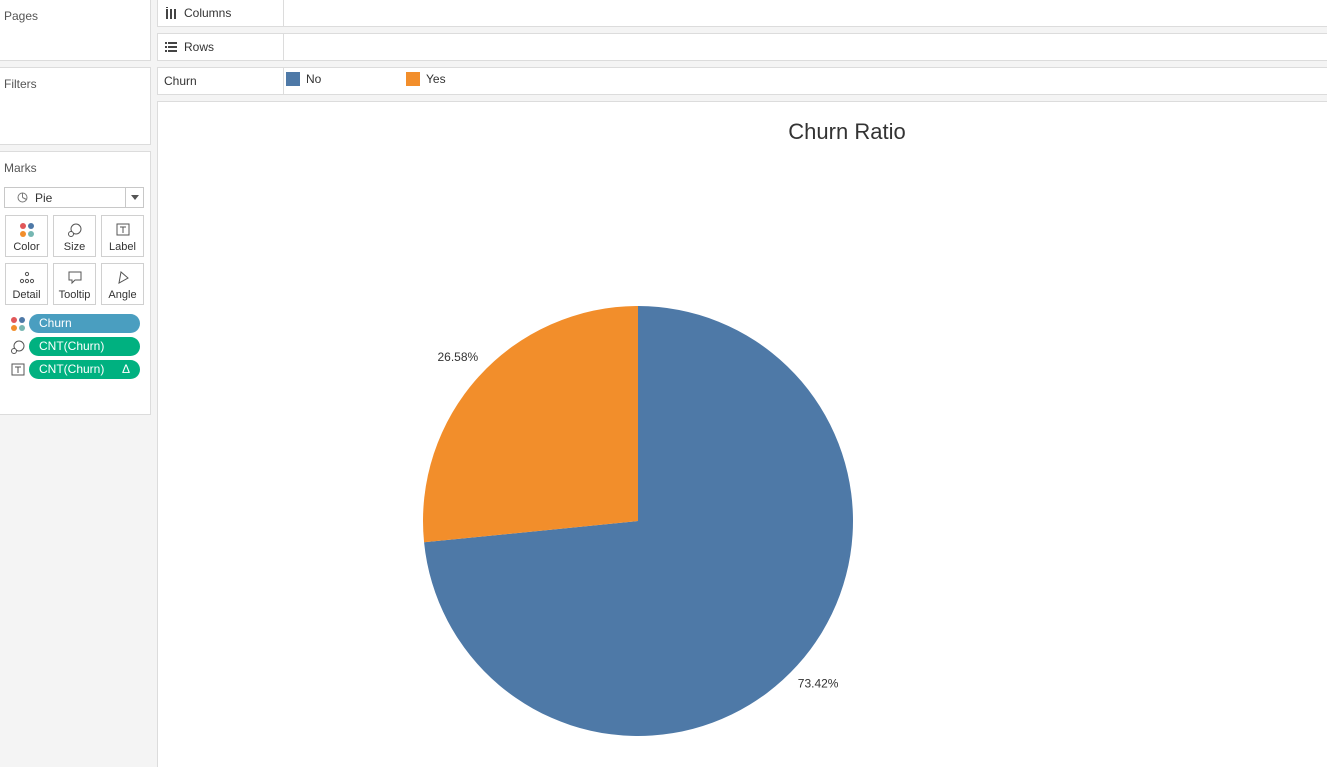 The width and height of the screenshot is (1327, 767). I want to click on angle-button-label: Angle, so click(122, 295).